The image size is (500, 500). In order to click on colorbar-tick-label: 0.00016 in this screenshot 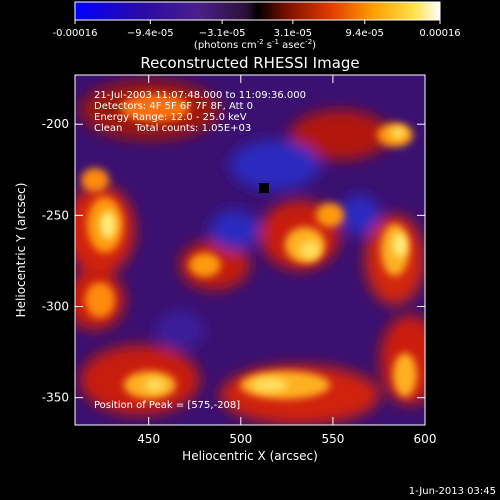, I will do `click(439, 33)`.